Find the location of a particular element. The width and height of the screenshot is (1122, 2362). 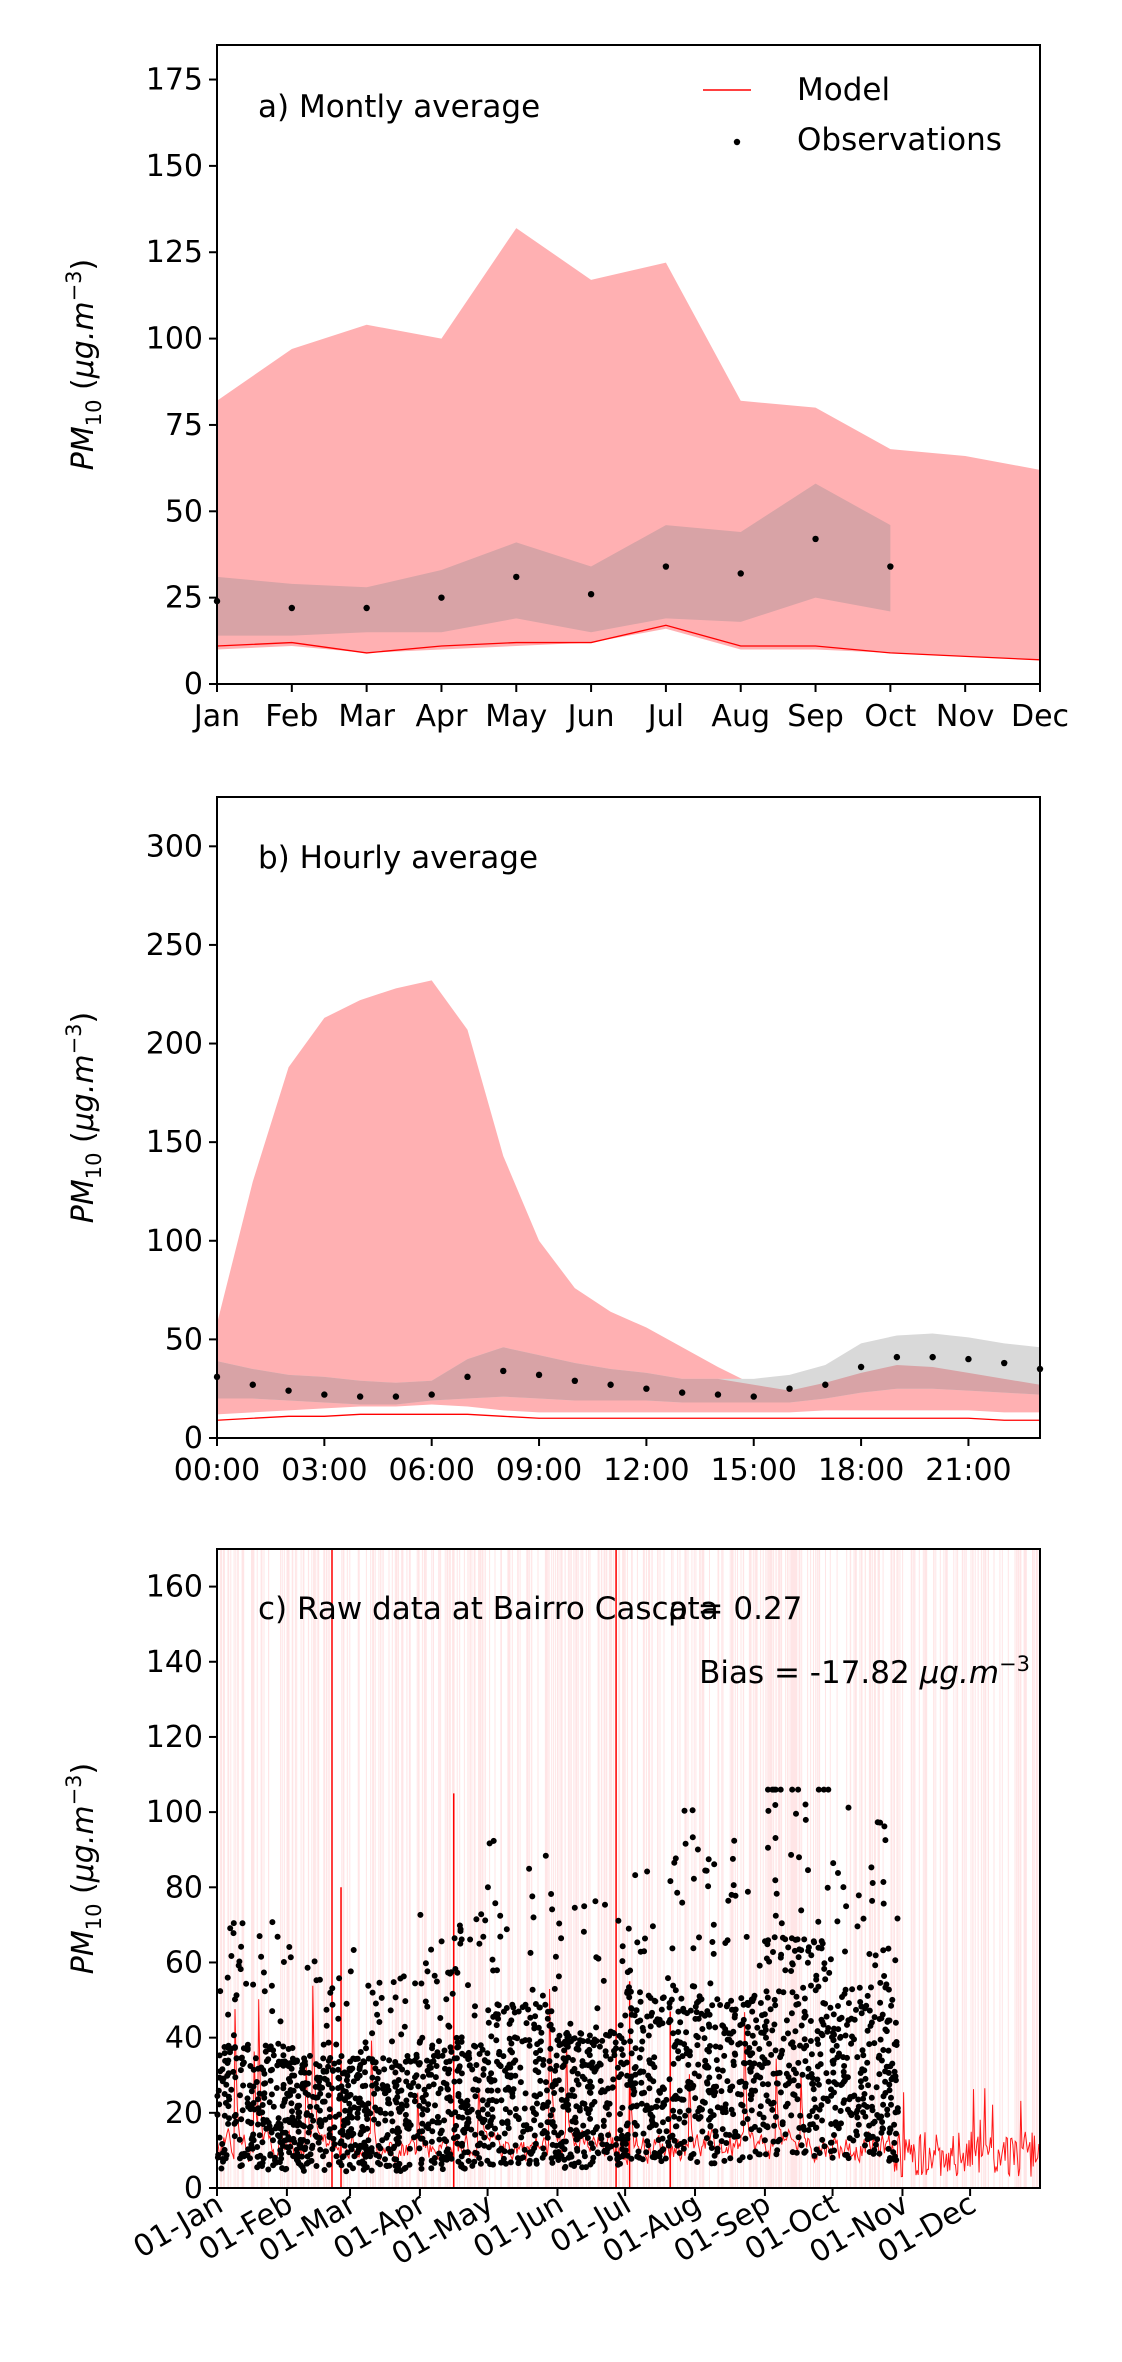

x-tick-label: Feb is located at coordinates (291, 716).